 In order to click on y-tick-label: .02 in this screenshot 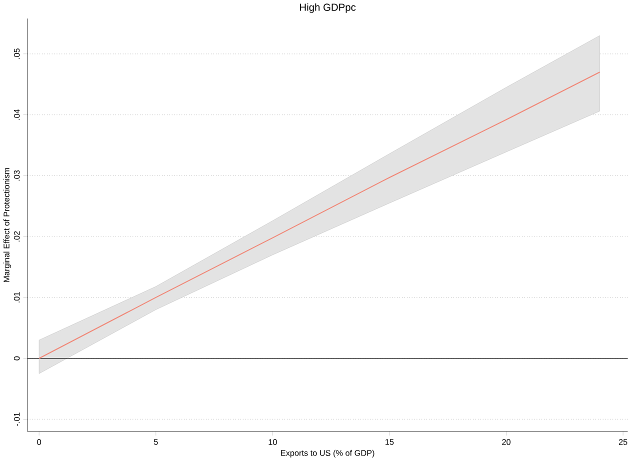, I will do `click(17, 236)`.